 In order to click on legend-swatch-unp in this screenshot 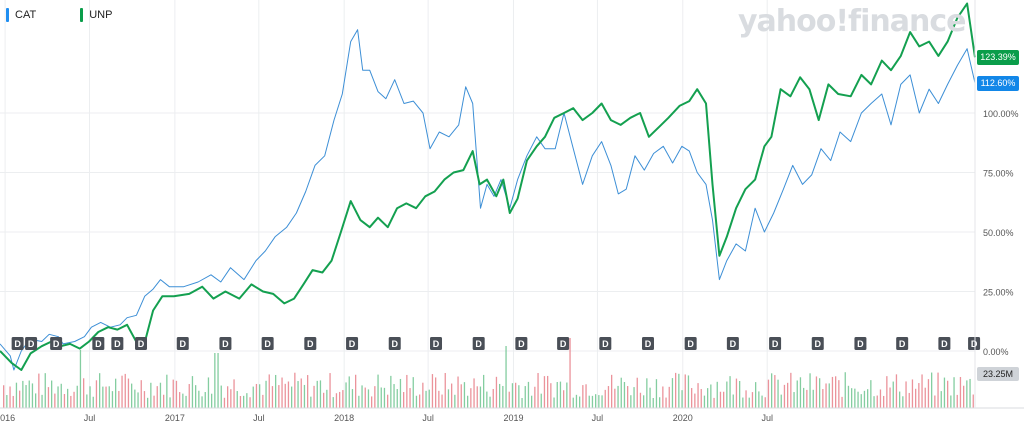, I will do `click(82, 15)`.